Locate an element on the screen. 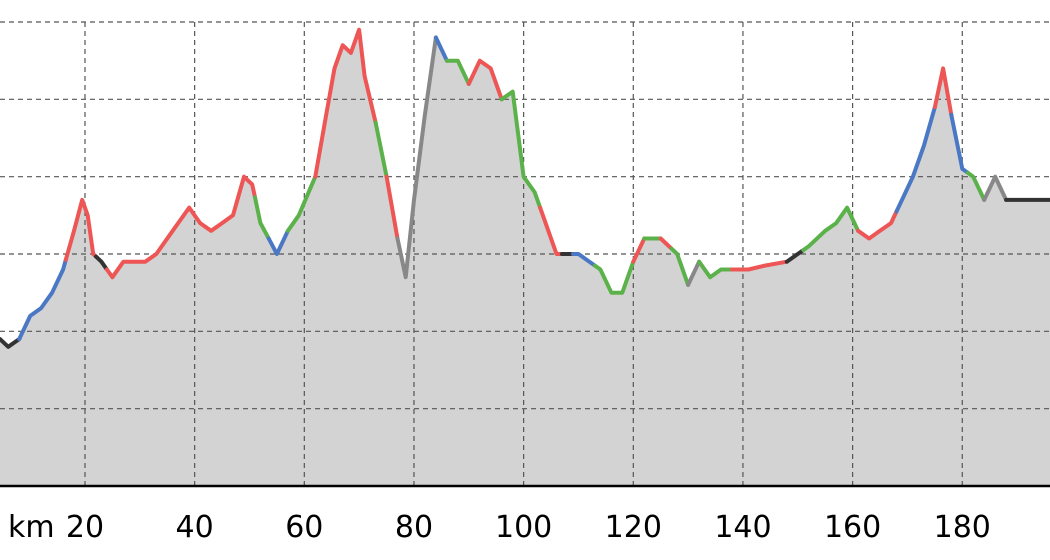  x-tick-label: 120 is located at coordinates (633, 527).